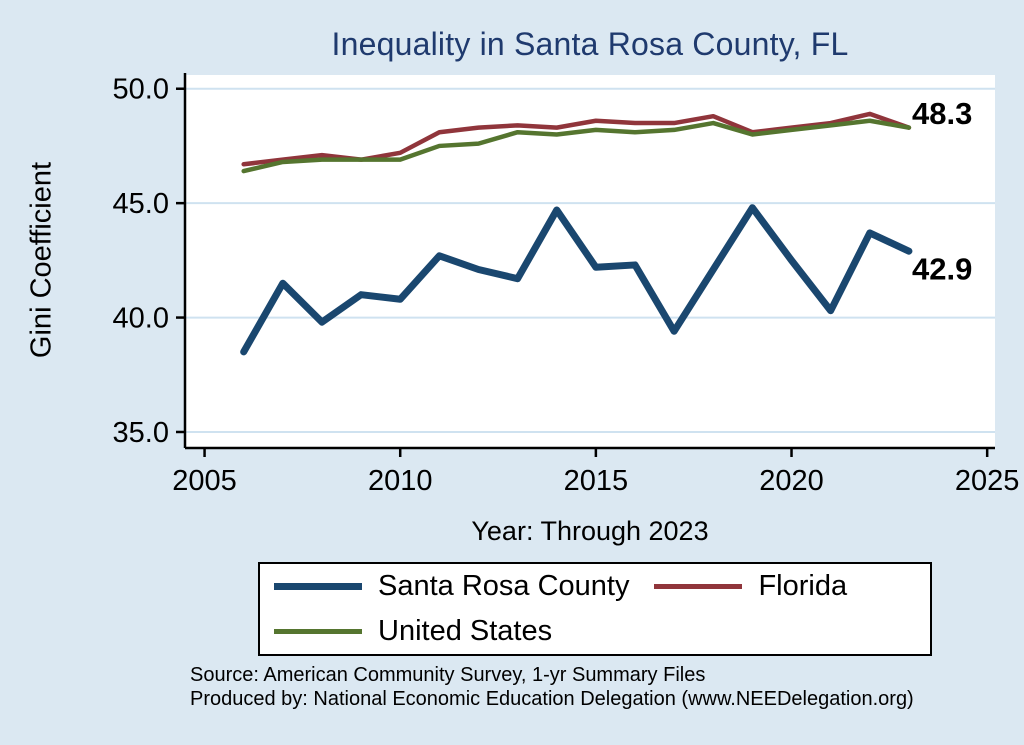  I want to click on end-value-label: 42.9, so click(942, 268).